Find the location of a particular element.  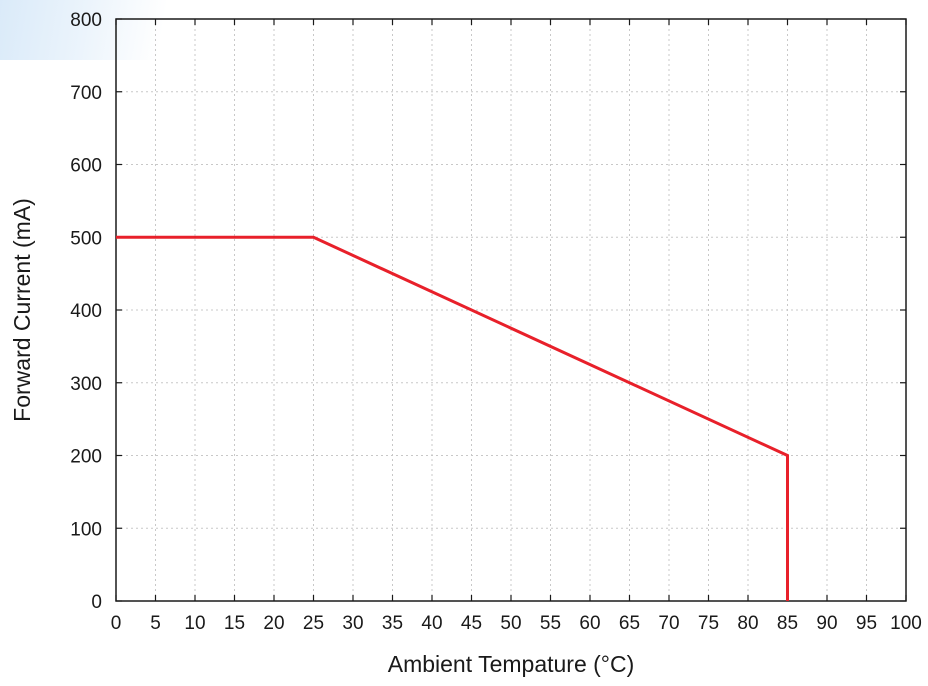

y-axis-title: Forward Current (mA) is located at coordinates (22, 310).